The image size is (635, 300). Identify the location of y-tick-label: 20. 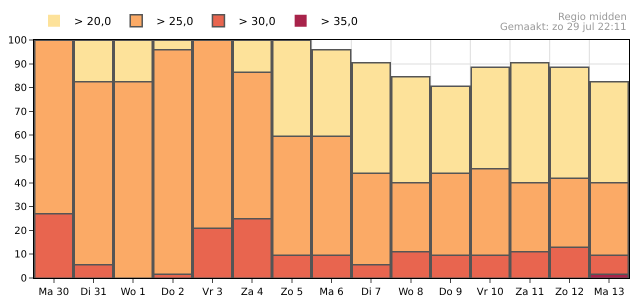
(20, 231).